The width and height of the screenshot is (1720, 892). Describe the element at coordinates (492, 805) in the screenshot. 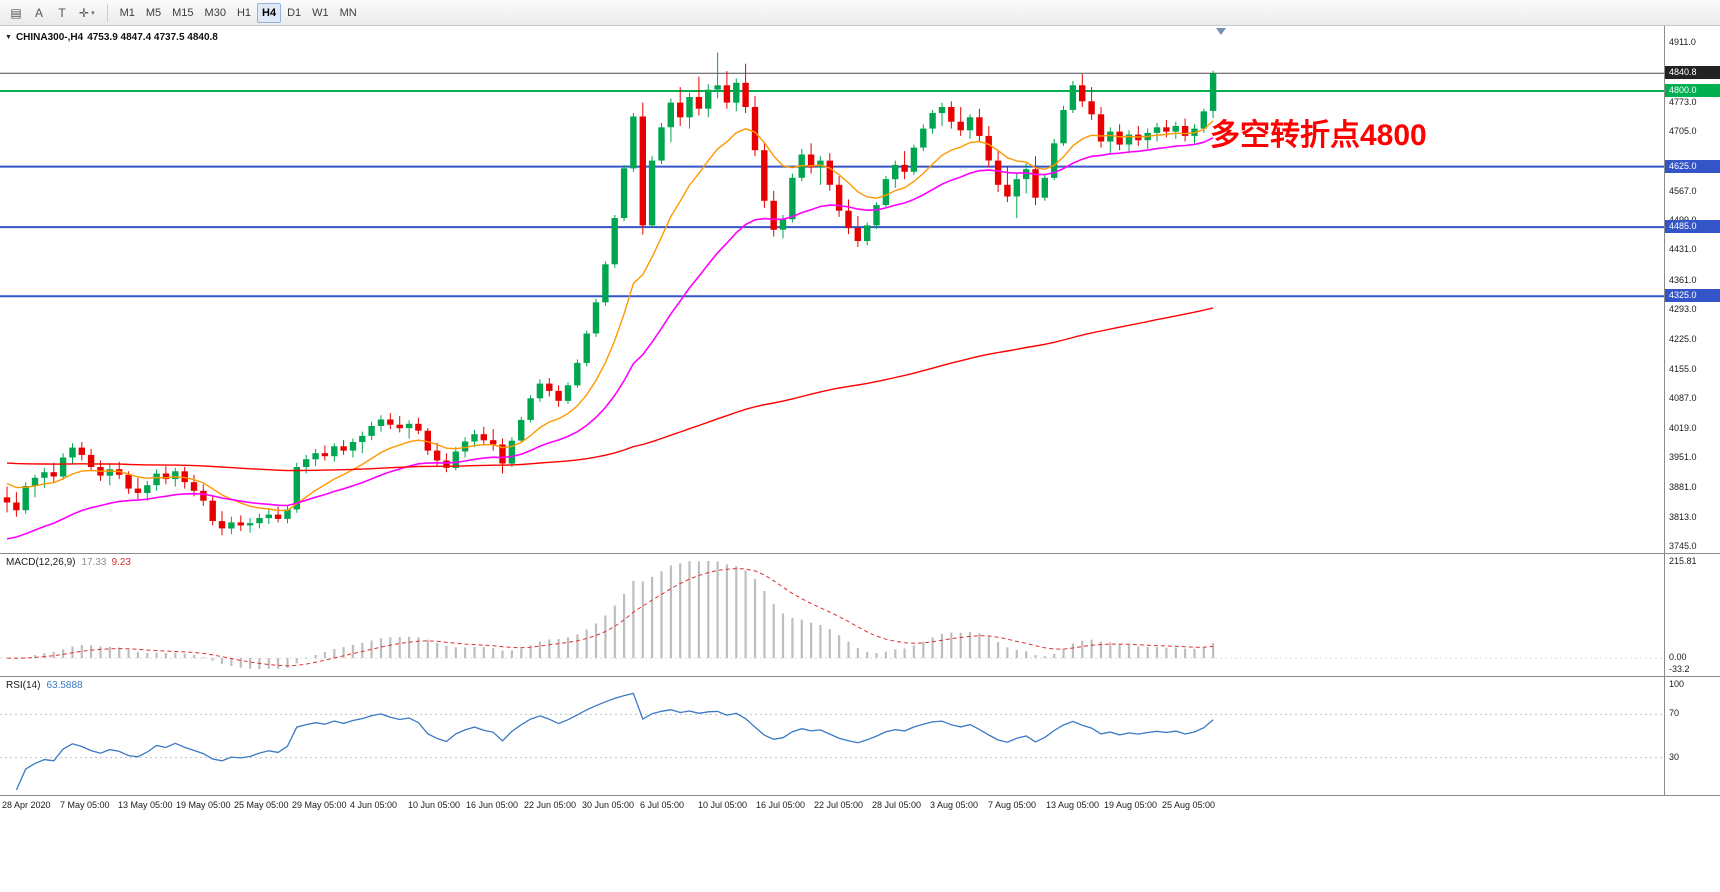

I see `time-tick: 16 Jun 05:00` at that location.